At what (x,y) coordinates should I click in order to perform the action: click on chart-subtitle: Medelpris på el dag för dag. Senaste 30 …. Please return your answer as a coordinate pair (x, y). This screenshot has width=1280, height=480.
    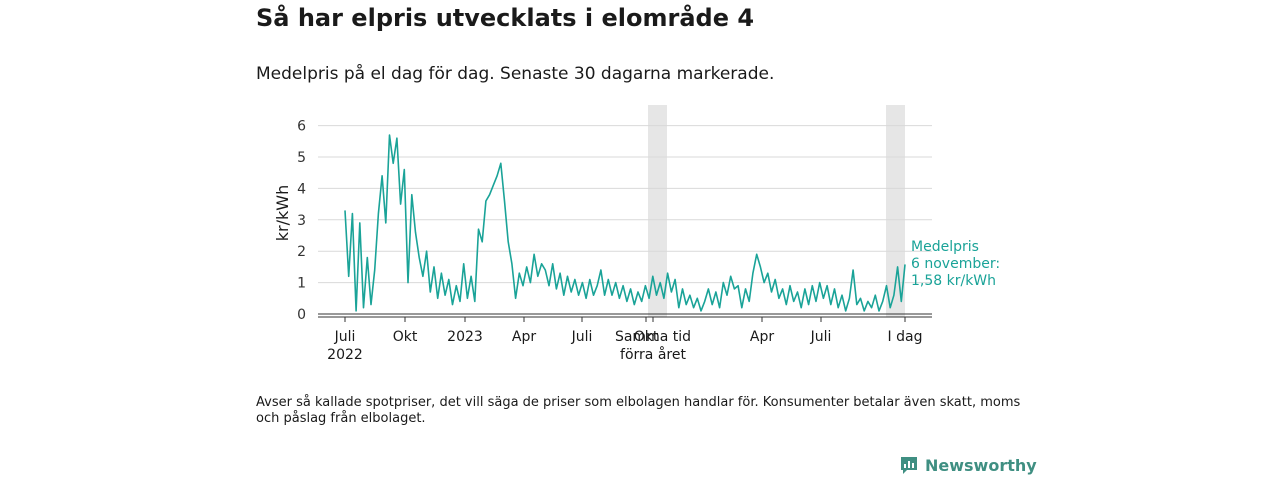
    Looking at the image, I should click on (515, 74).